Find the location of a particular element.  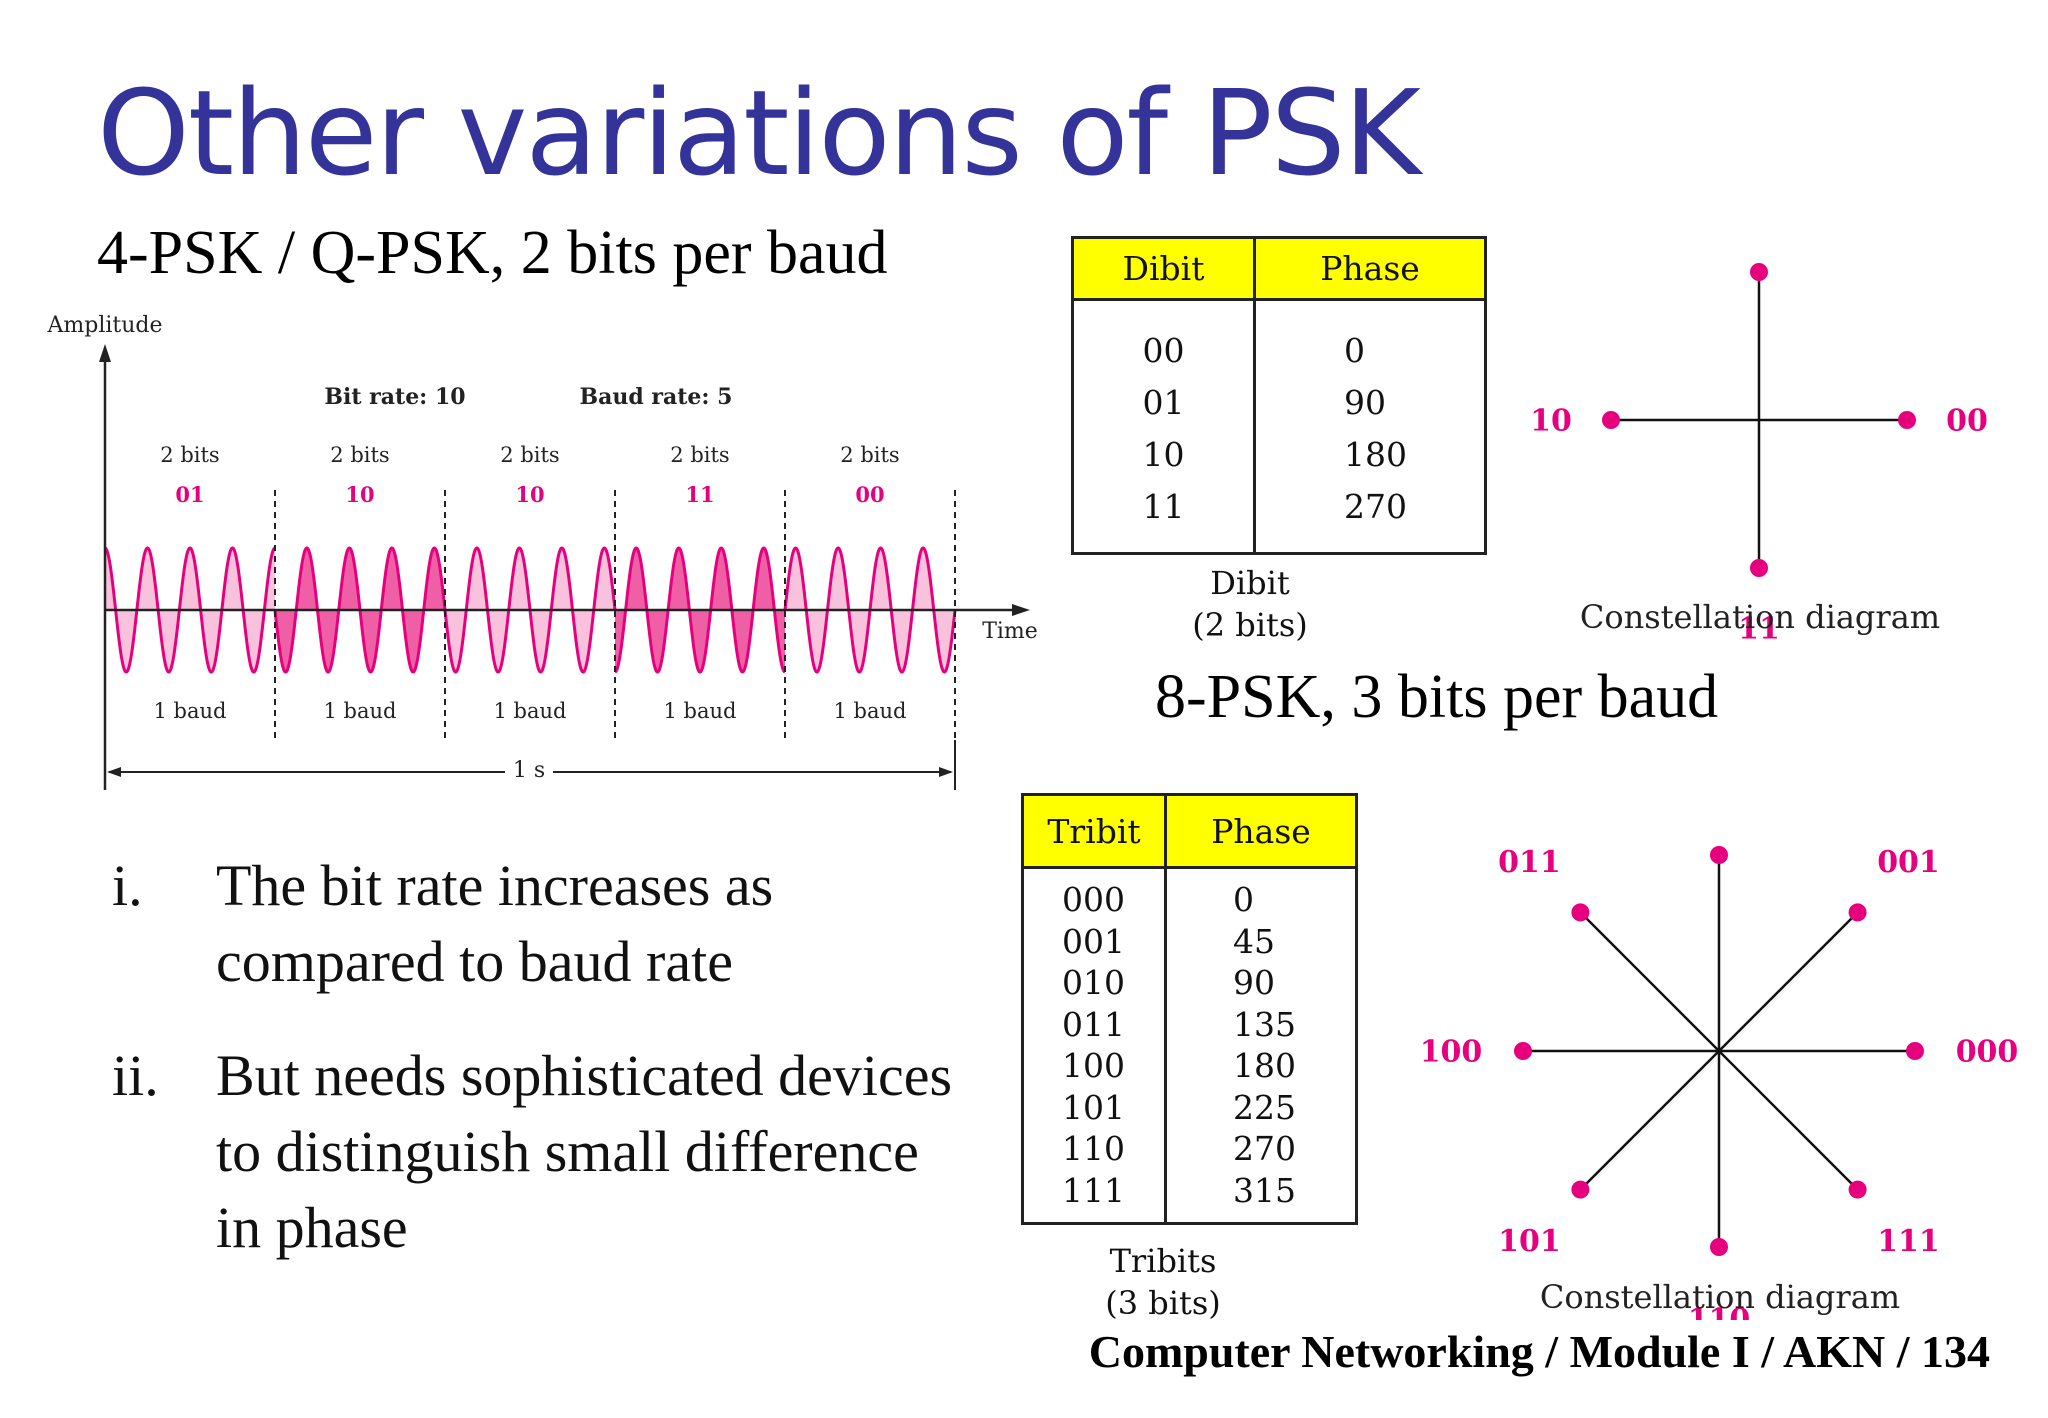

tribit-header: Tribit is located at coordinates (1094, 831).